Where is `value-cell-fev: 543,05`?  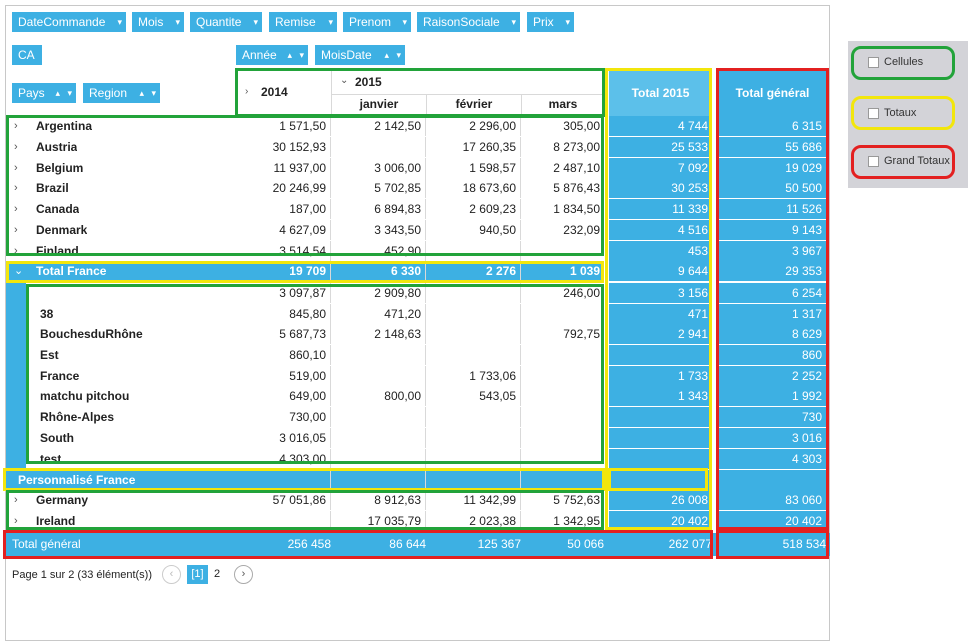
value-cell-fev: 543,05 is located at coordinates (474, 396).